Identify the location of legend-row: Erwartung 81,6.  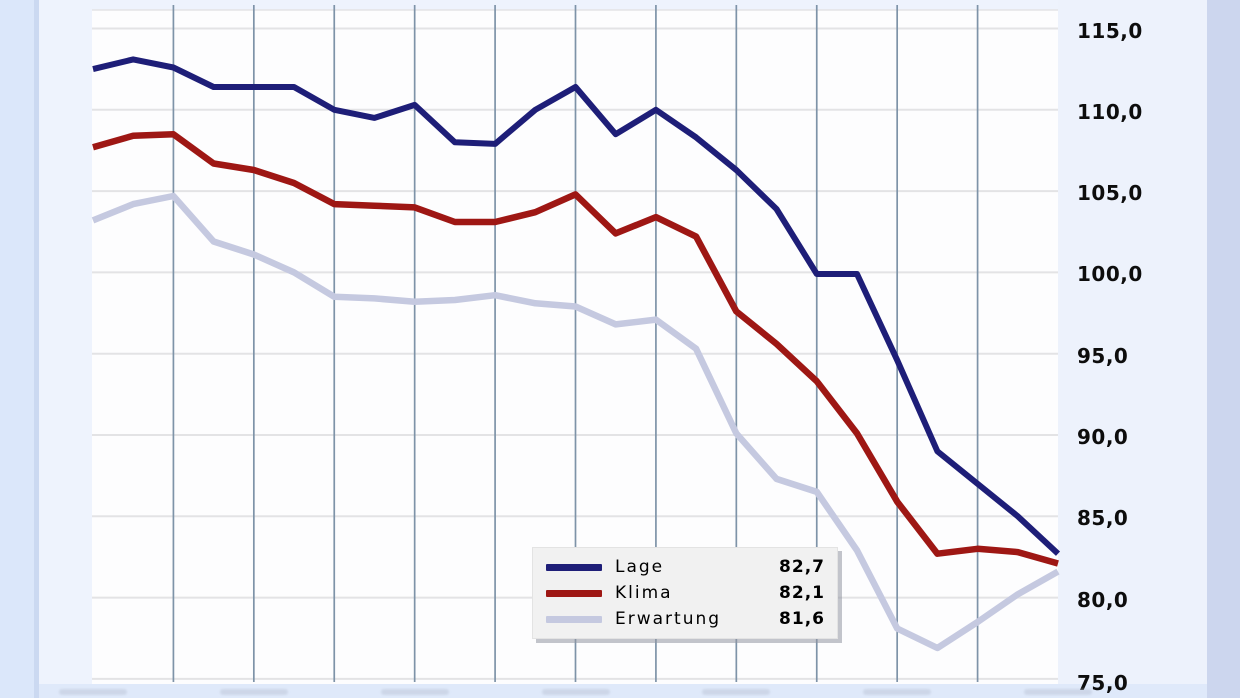
(685, 619).